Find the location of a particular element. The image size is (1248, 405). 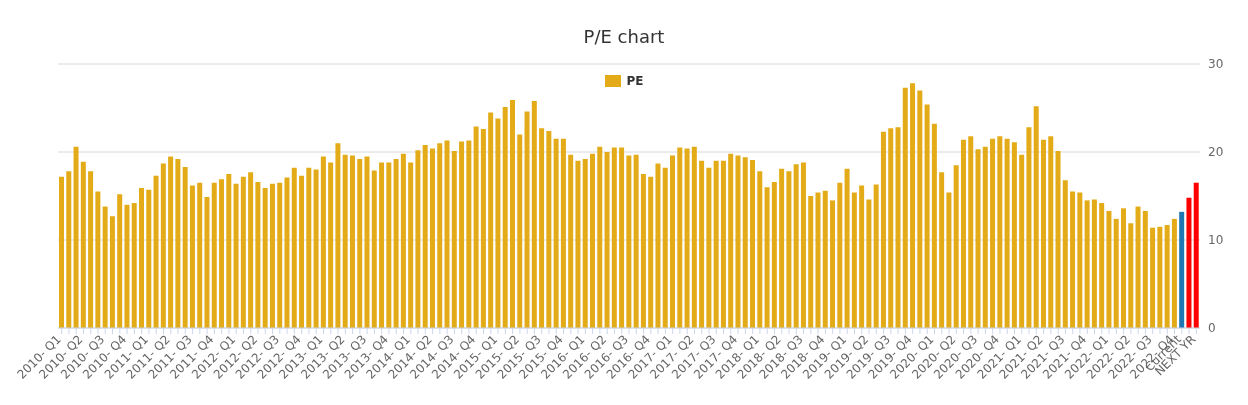

y-tick-label: 30 is located at coordinates (1216, 64).